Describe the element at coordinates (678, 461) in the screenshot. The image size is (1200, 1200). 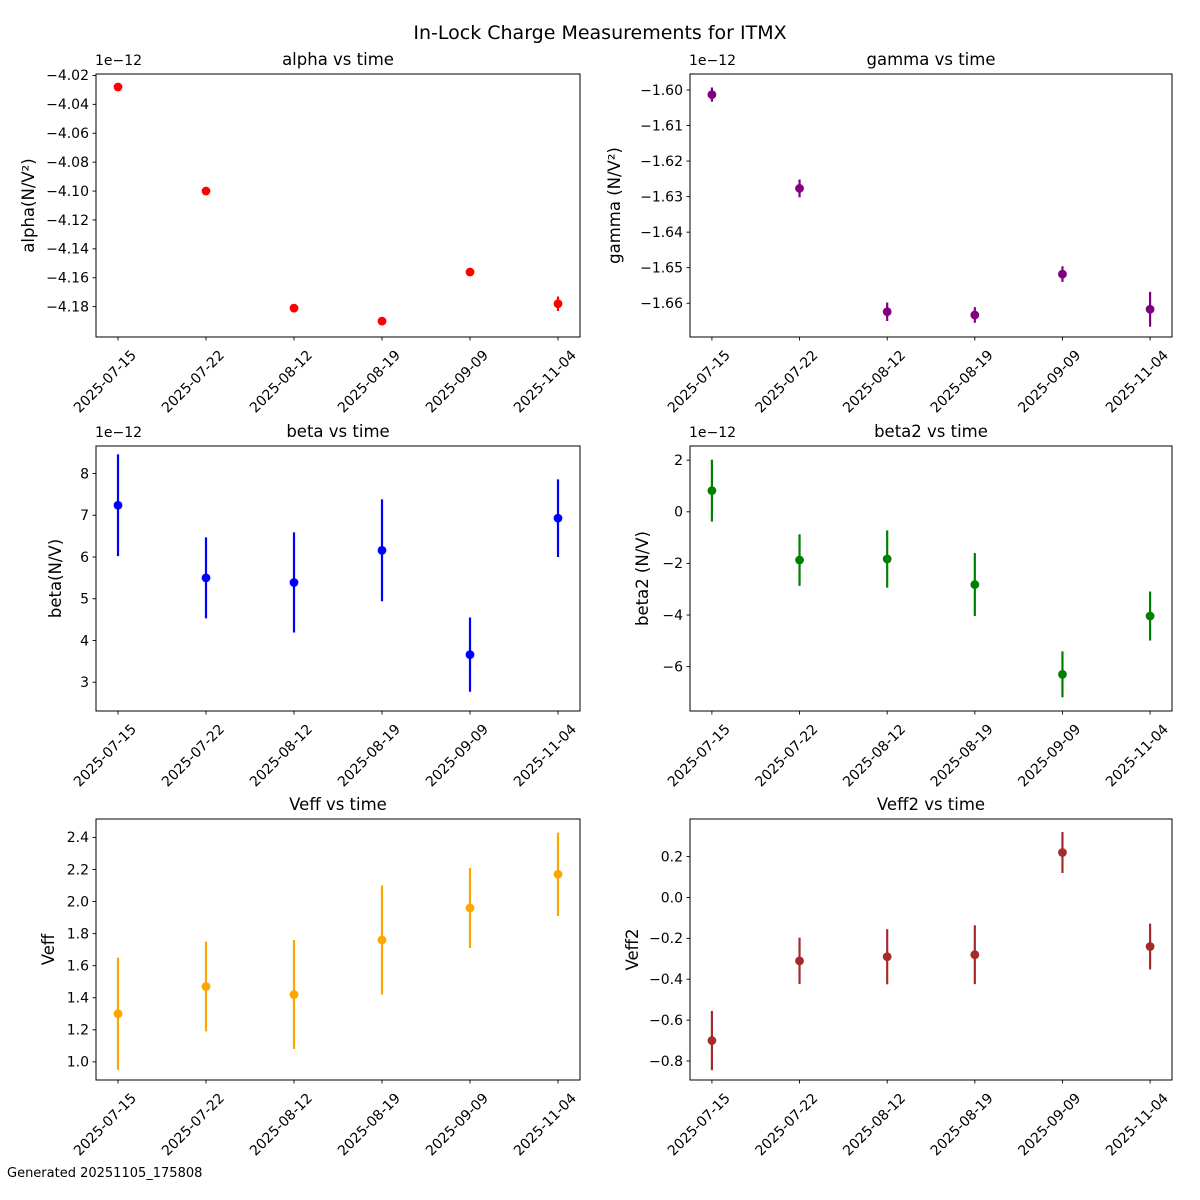
I see `y-tick-label: 2` at that location.